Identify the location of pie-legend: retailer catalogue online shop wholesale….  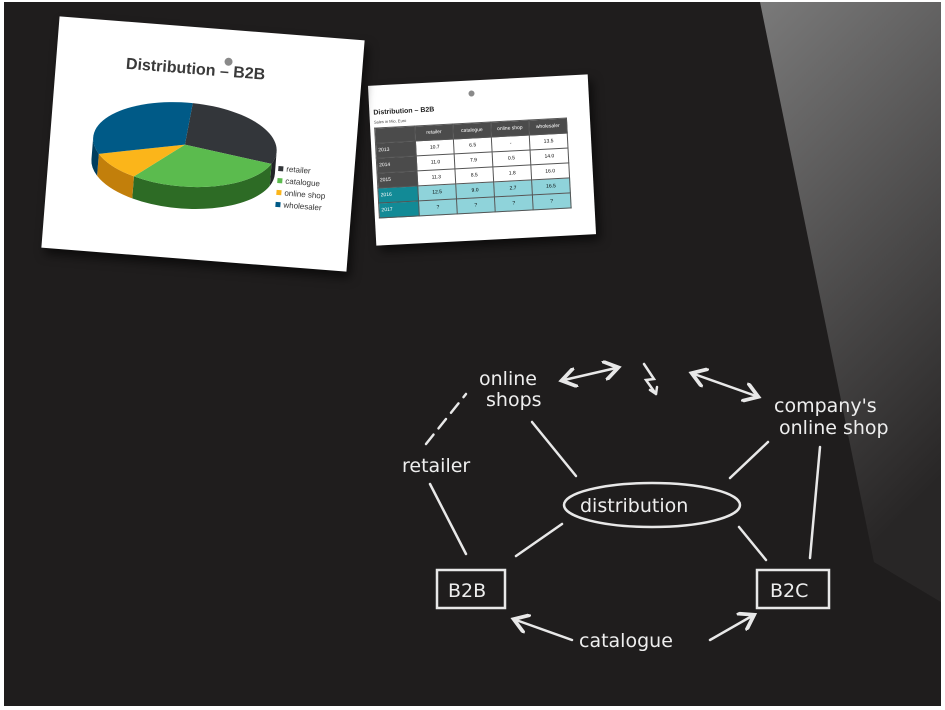
(301, 190).